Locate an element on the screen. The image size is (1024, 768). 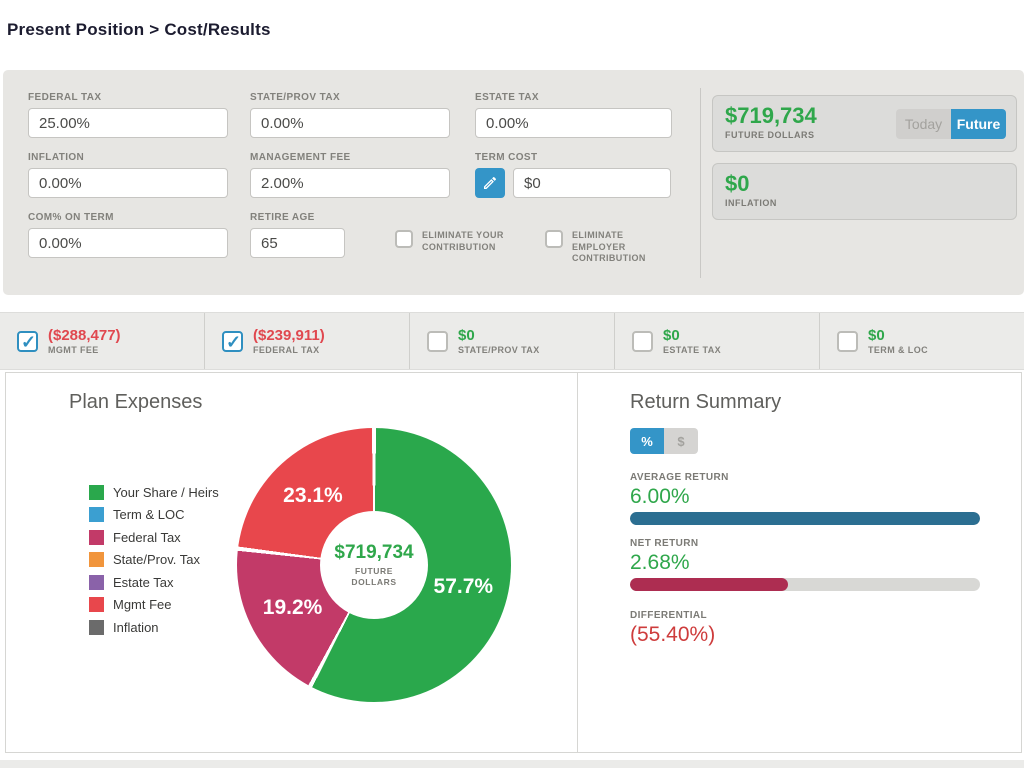
mgmt-fee-label: MGMT FEE is located at coordinates (73, 350).